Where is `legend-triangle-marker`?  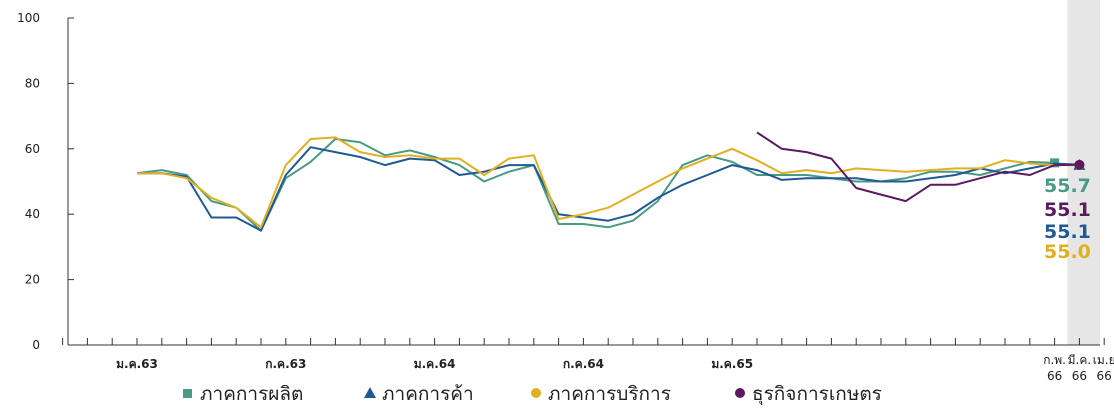
legend-triangle-marker is located at coordinates (370, 392).